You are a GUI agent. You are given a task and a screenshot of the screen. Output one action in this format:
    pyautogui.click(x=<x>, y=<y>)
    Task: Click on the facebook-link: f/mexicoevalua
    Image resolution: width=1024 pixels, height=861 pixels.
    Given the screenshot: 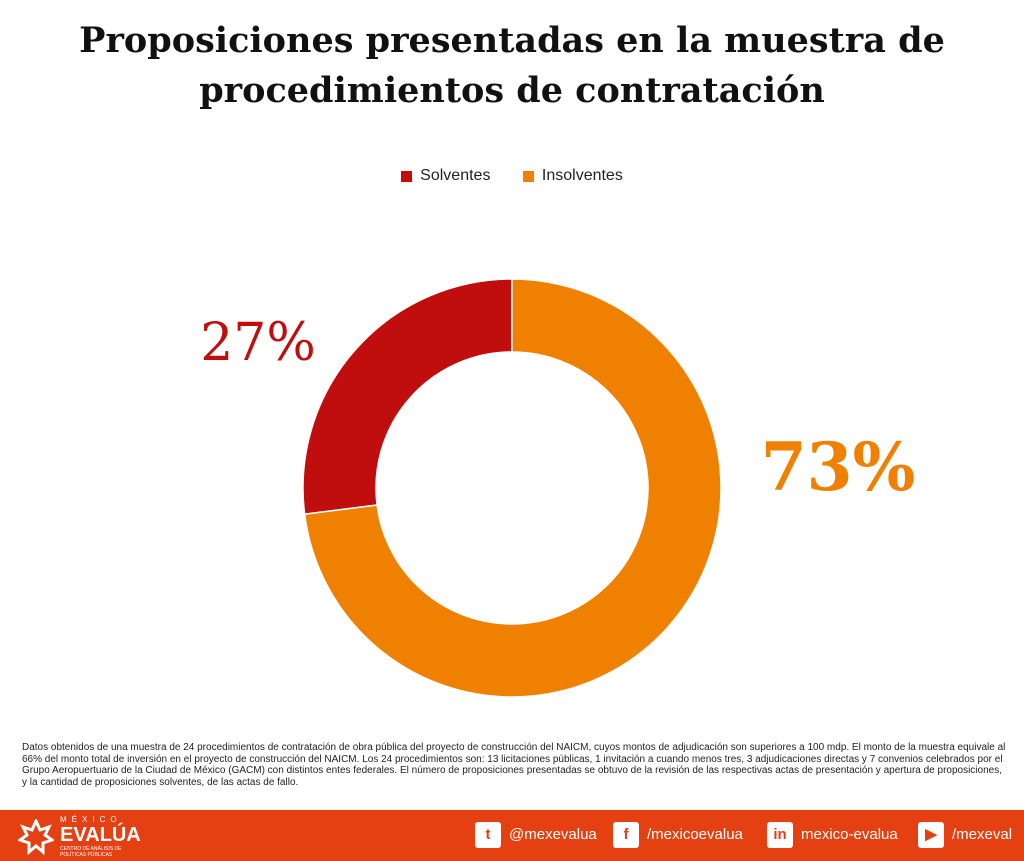 What is the action you would take?
    pyautogui.click(x=678, y=835)
    